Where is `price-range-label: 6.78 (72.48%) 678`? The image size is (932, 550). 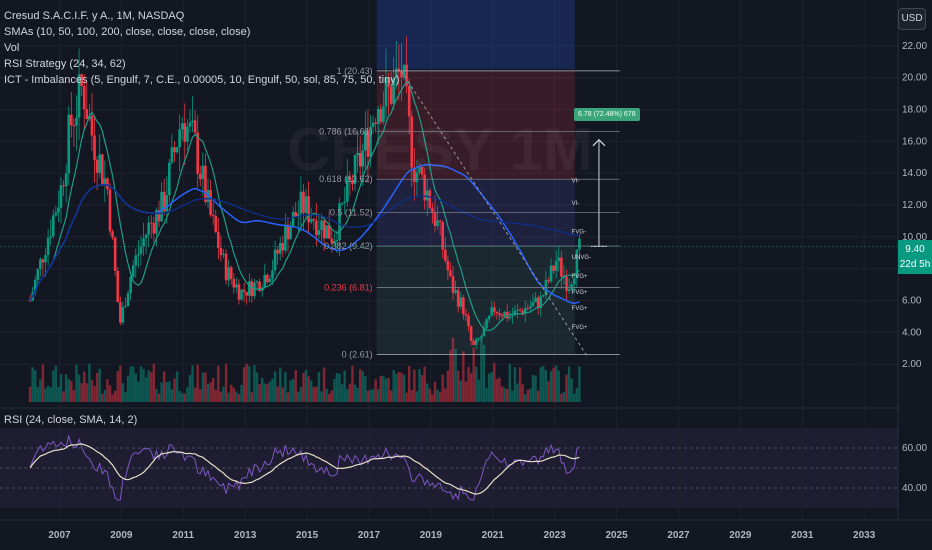
price-range-label: 6.78 (72.48%) 678 is located at coordinates (607, 114).